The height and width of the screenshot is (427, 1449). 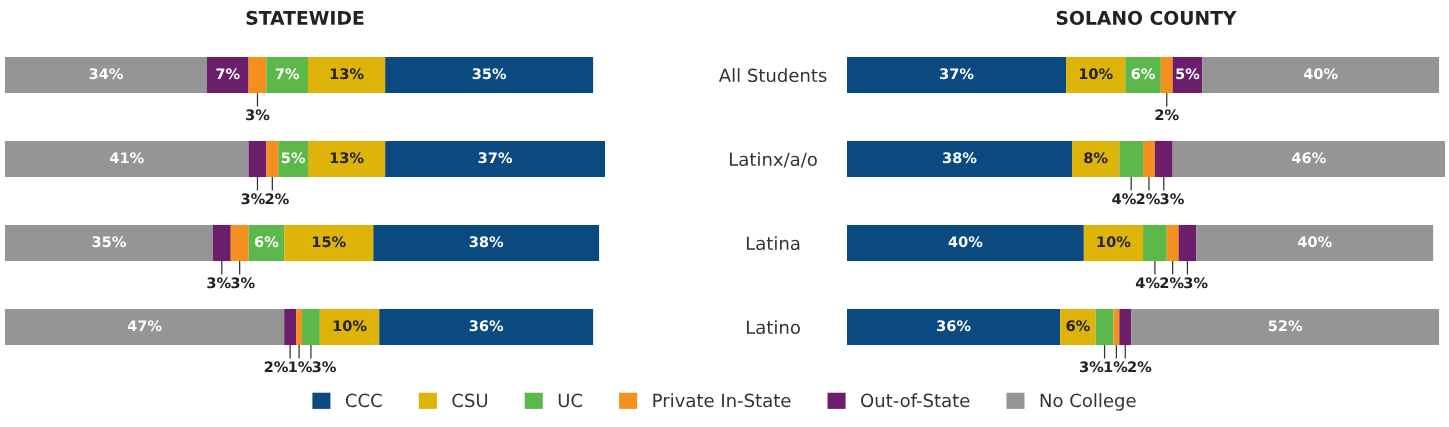 What do you see at coordinates (570, 400) in the screenshot?
I see `legend-label: UC` at bounding box center [570, 400].